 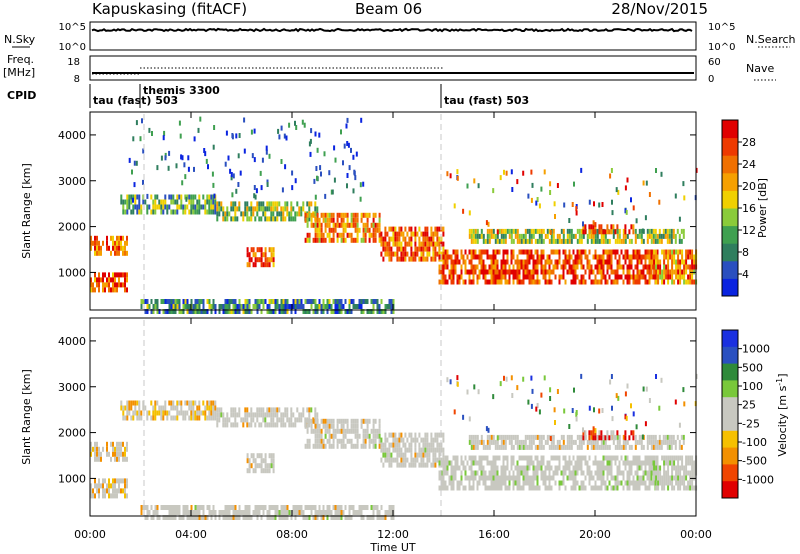 What do you see at coordinates (400, 37) in the screenshot?
I see `noise-panel: N.Sky 10^5 10^0 10^5 10^0 N.Search` at bounding box center [400, 37].